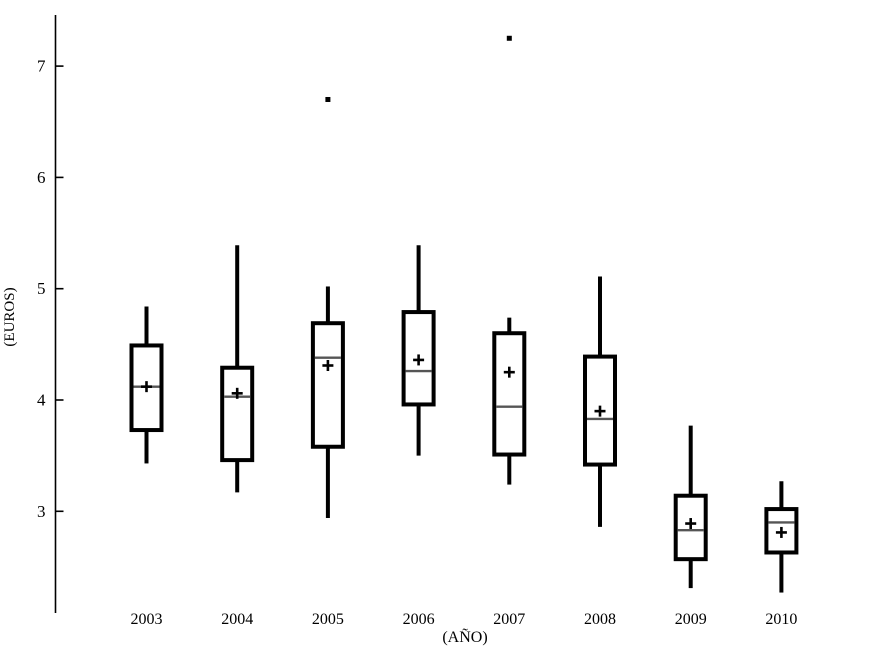  What do you see at coordinates (418, 350) in the screenshot?
I see `box-plot-2006` at bounding box center [418, 350].